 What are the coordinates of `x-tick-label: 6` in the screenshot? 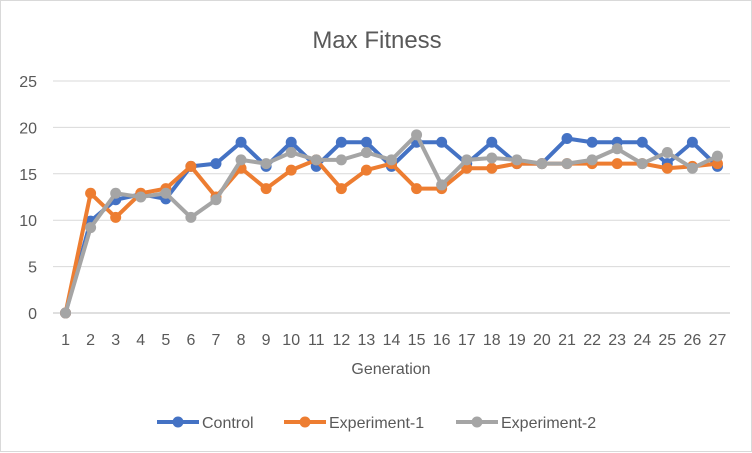 It's located at (190, 340).